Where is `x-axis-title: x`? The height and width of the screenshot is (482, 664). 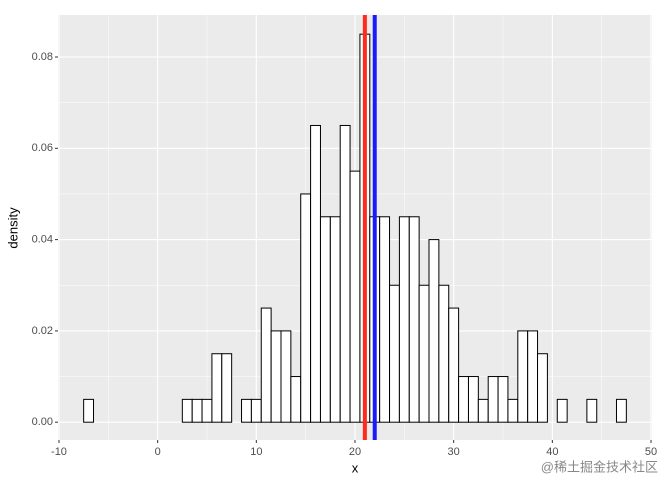 x-axis-title: x is located at coordinates (355, 467).